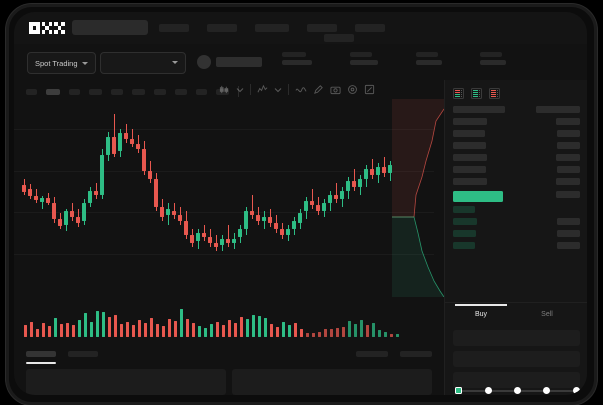 This screenshot has width=603, height=405. I want to click on orderbook-header-row, so click(516, 110).